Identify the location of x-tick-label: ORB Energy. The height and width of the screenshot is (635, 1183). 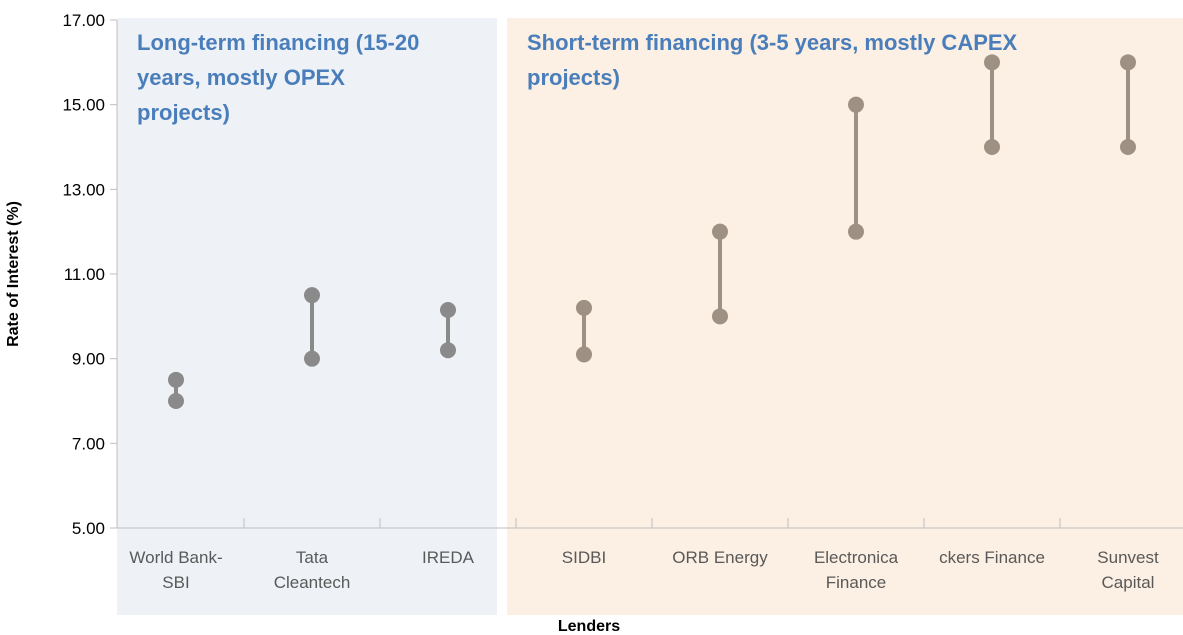
(720, 557).